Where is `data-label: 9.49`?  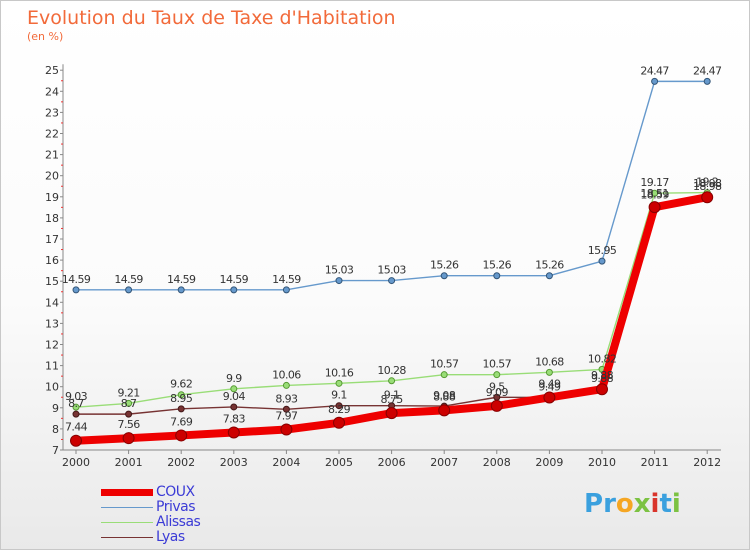 data-label: 9.49 is located at coordinates (549, 383).